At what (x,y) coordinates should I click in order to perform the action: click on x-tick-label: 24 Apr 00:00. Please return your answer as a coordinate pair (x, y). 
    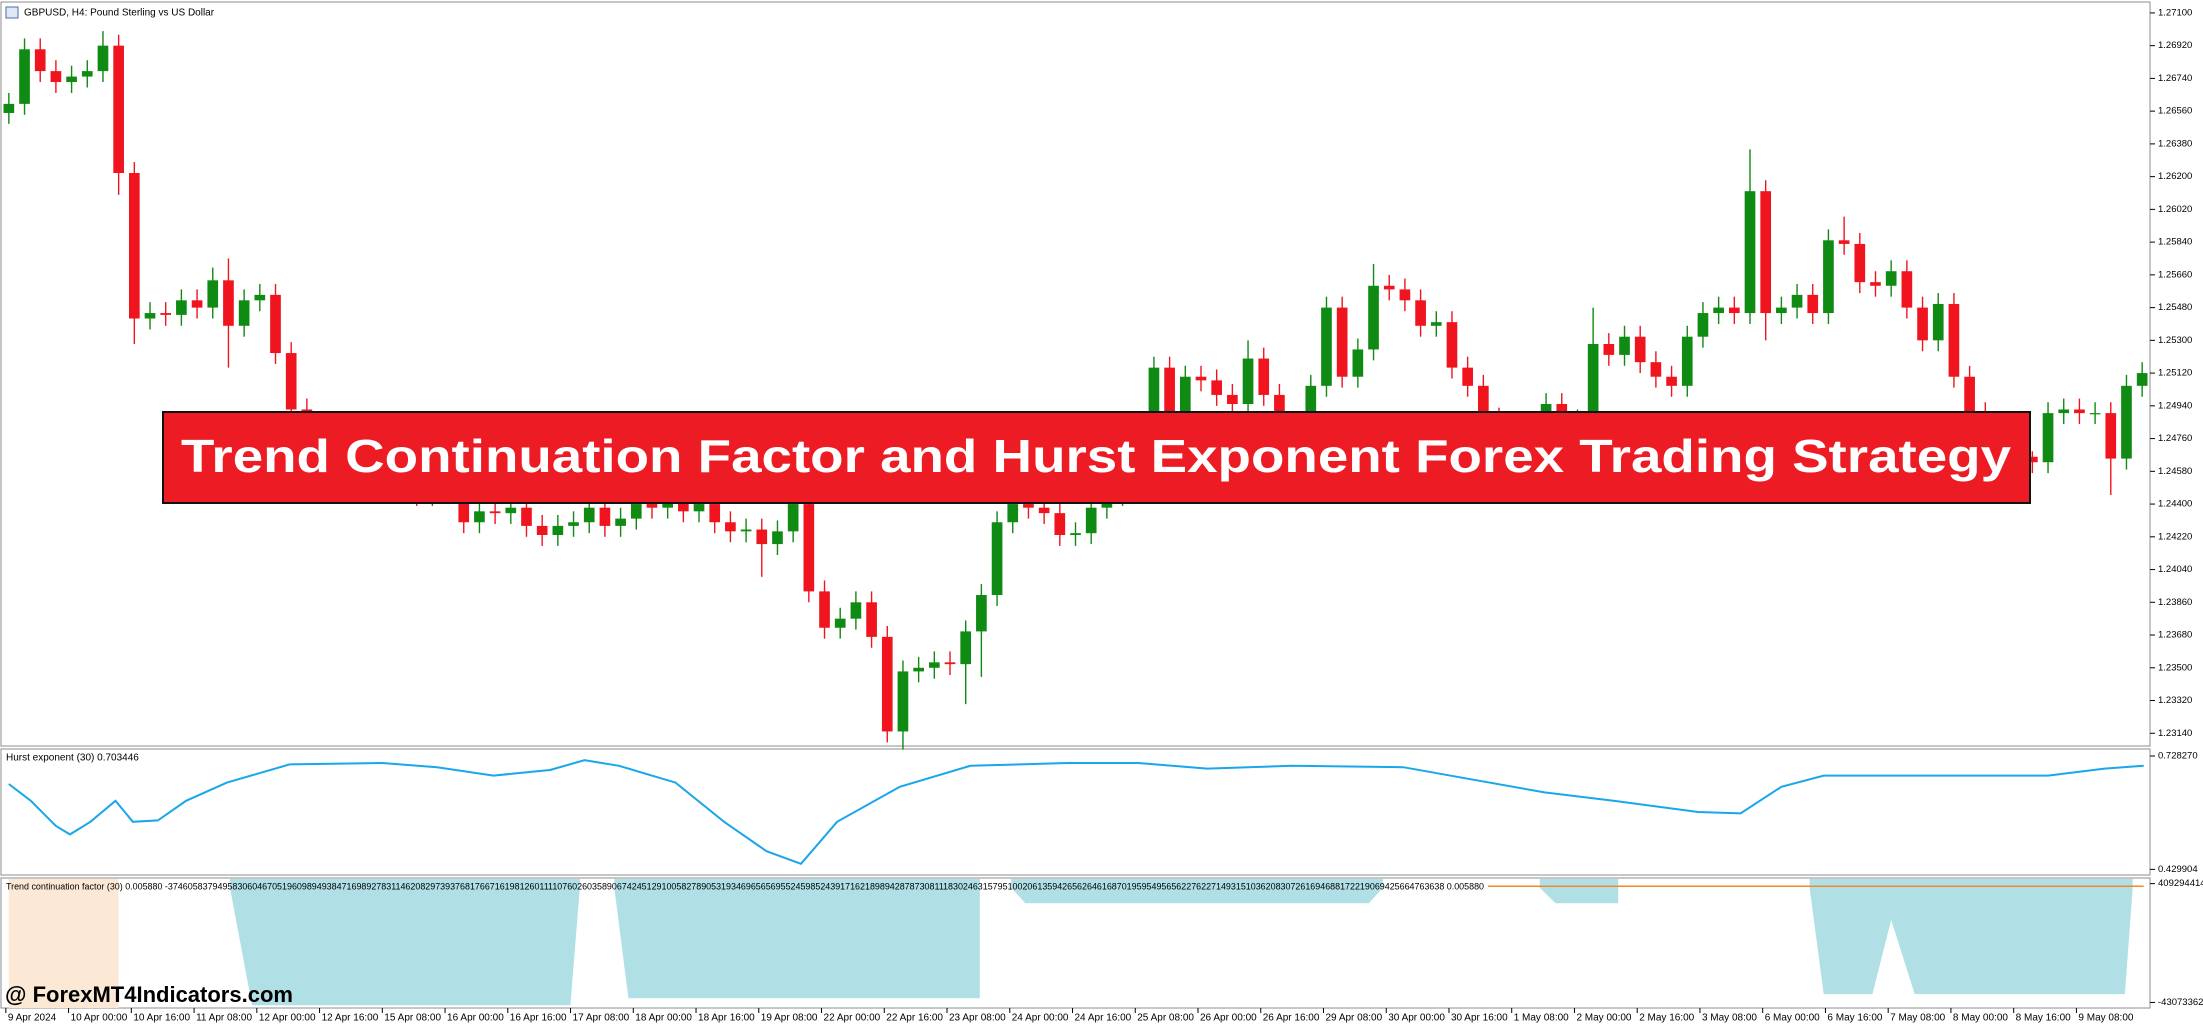
    Looking at the image, I should click on (1040, 1018).